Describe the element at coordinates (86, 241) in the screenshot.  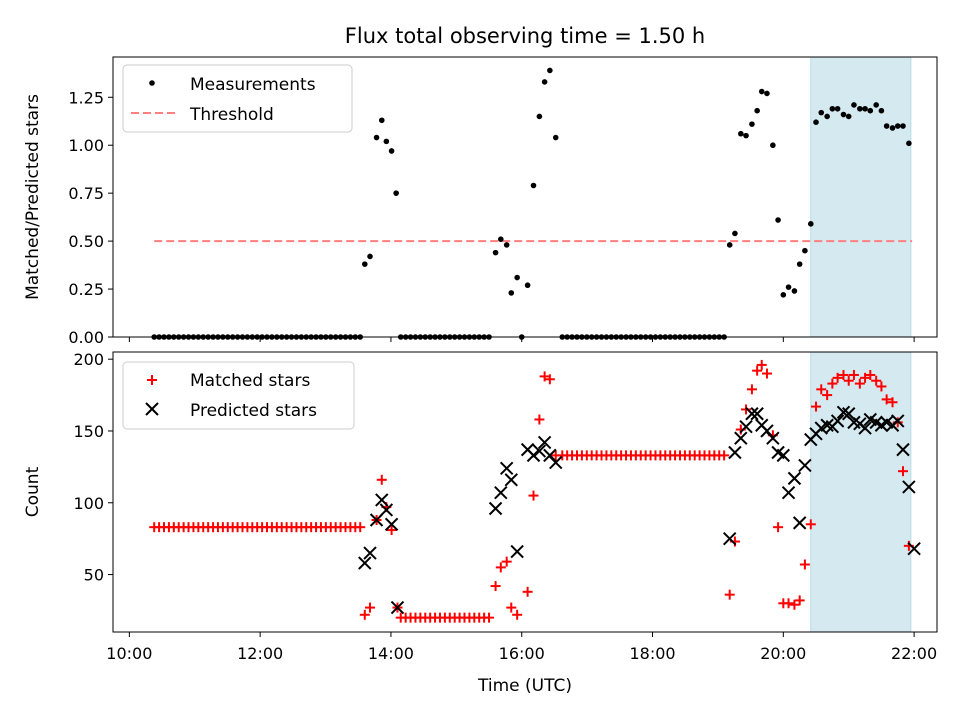
I see `y-tick-label: 0.50` at that location.